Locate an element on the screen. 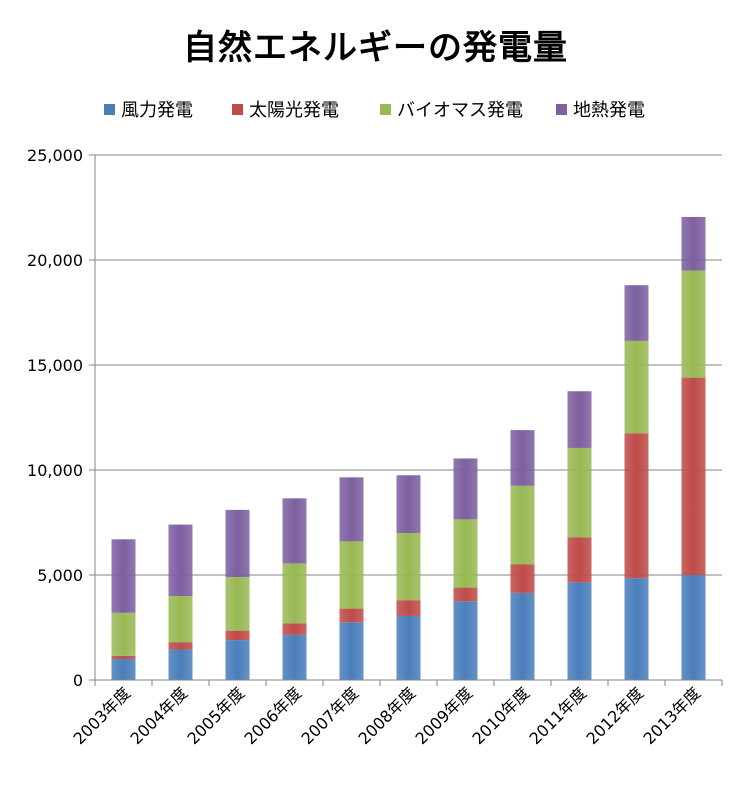  x-tick-label: 2010年度 is located at coordinates (500, 715).